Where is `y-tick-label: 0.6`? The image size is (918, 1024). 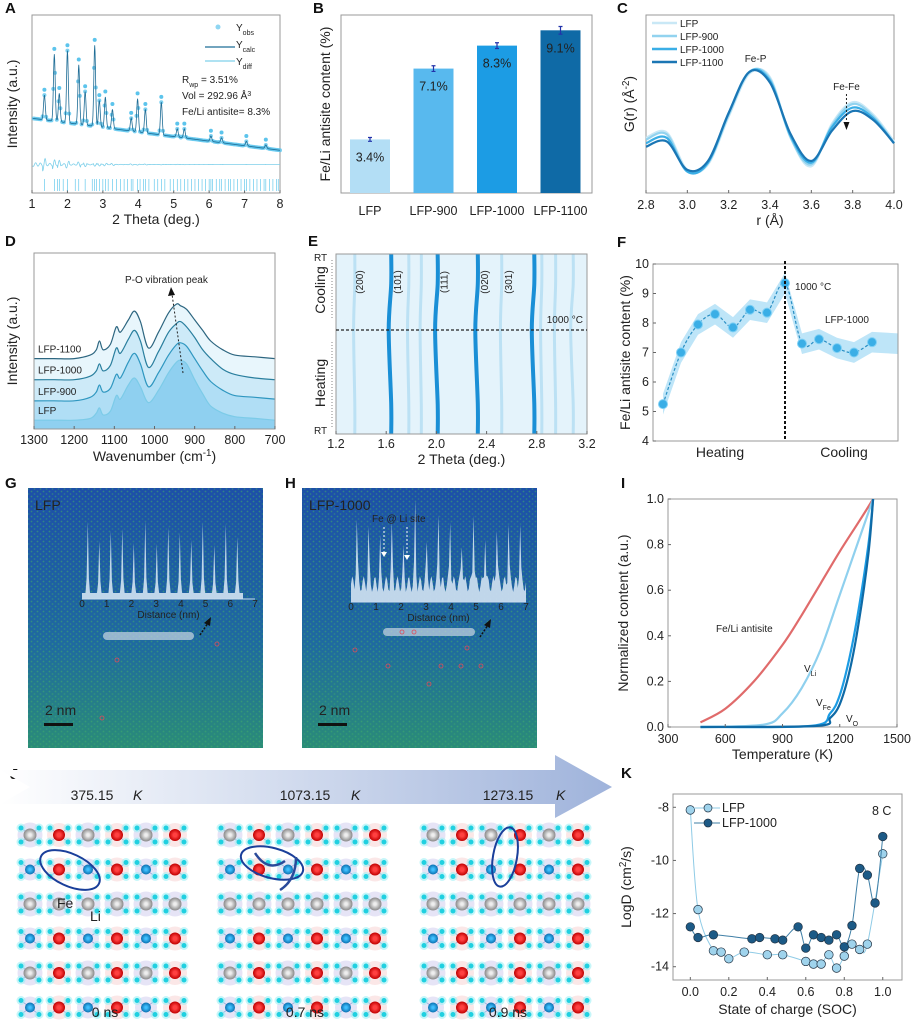 y-tick-label: 0.6 is located at coordinates (655, 590).